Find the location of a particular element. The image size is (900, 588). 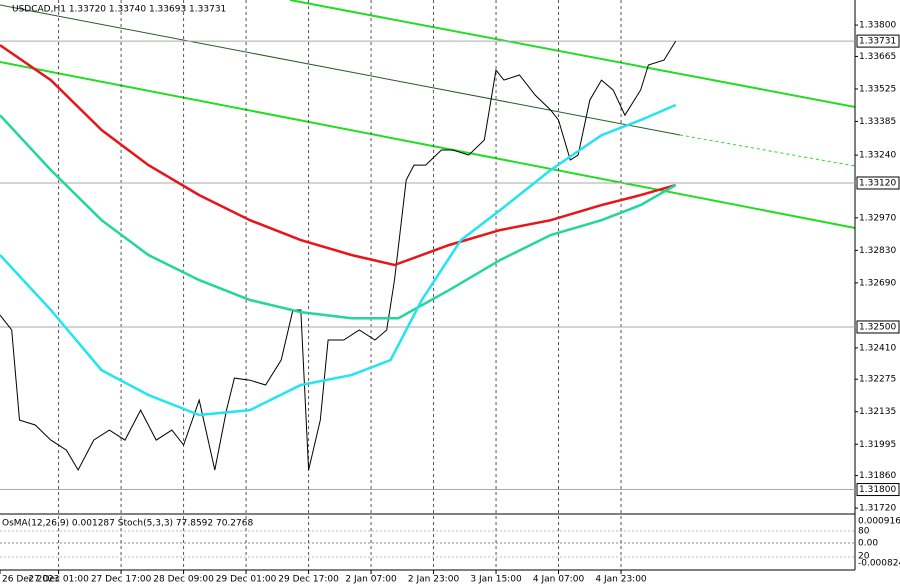

y-tick-label: 1.31720 is located at coordinates (877, 509).